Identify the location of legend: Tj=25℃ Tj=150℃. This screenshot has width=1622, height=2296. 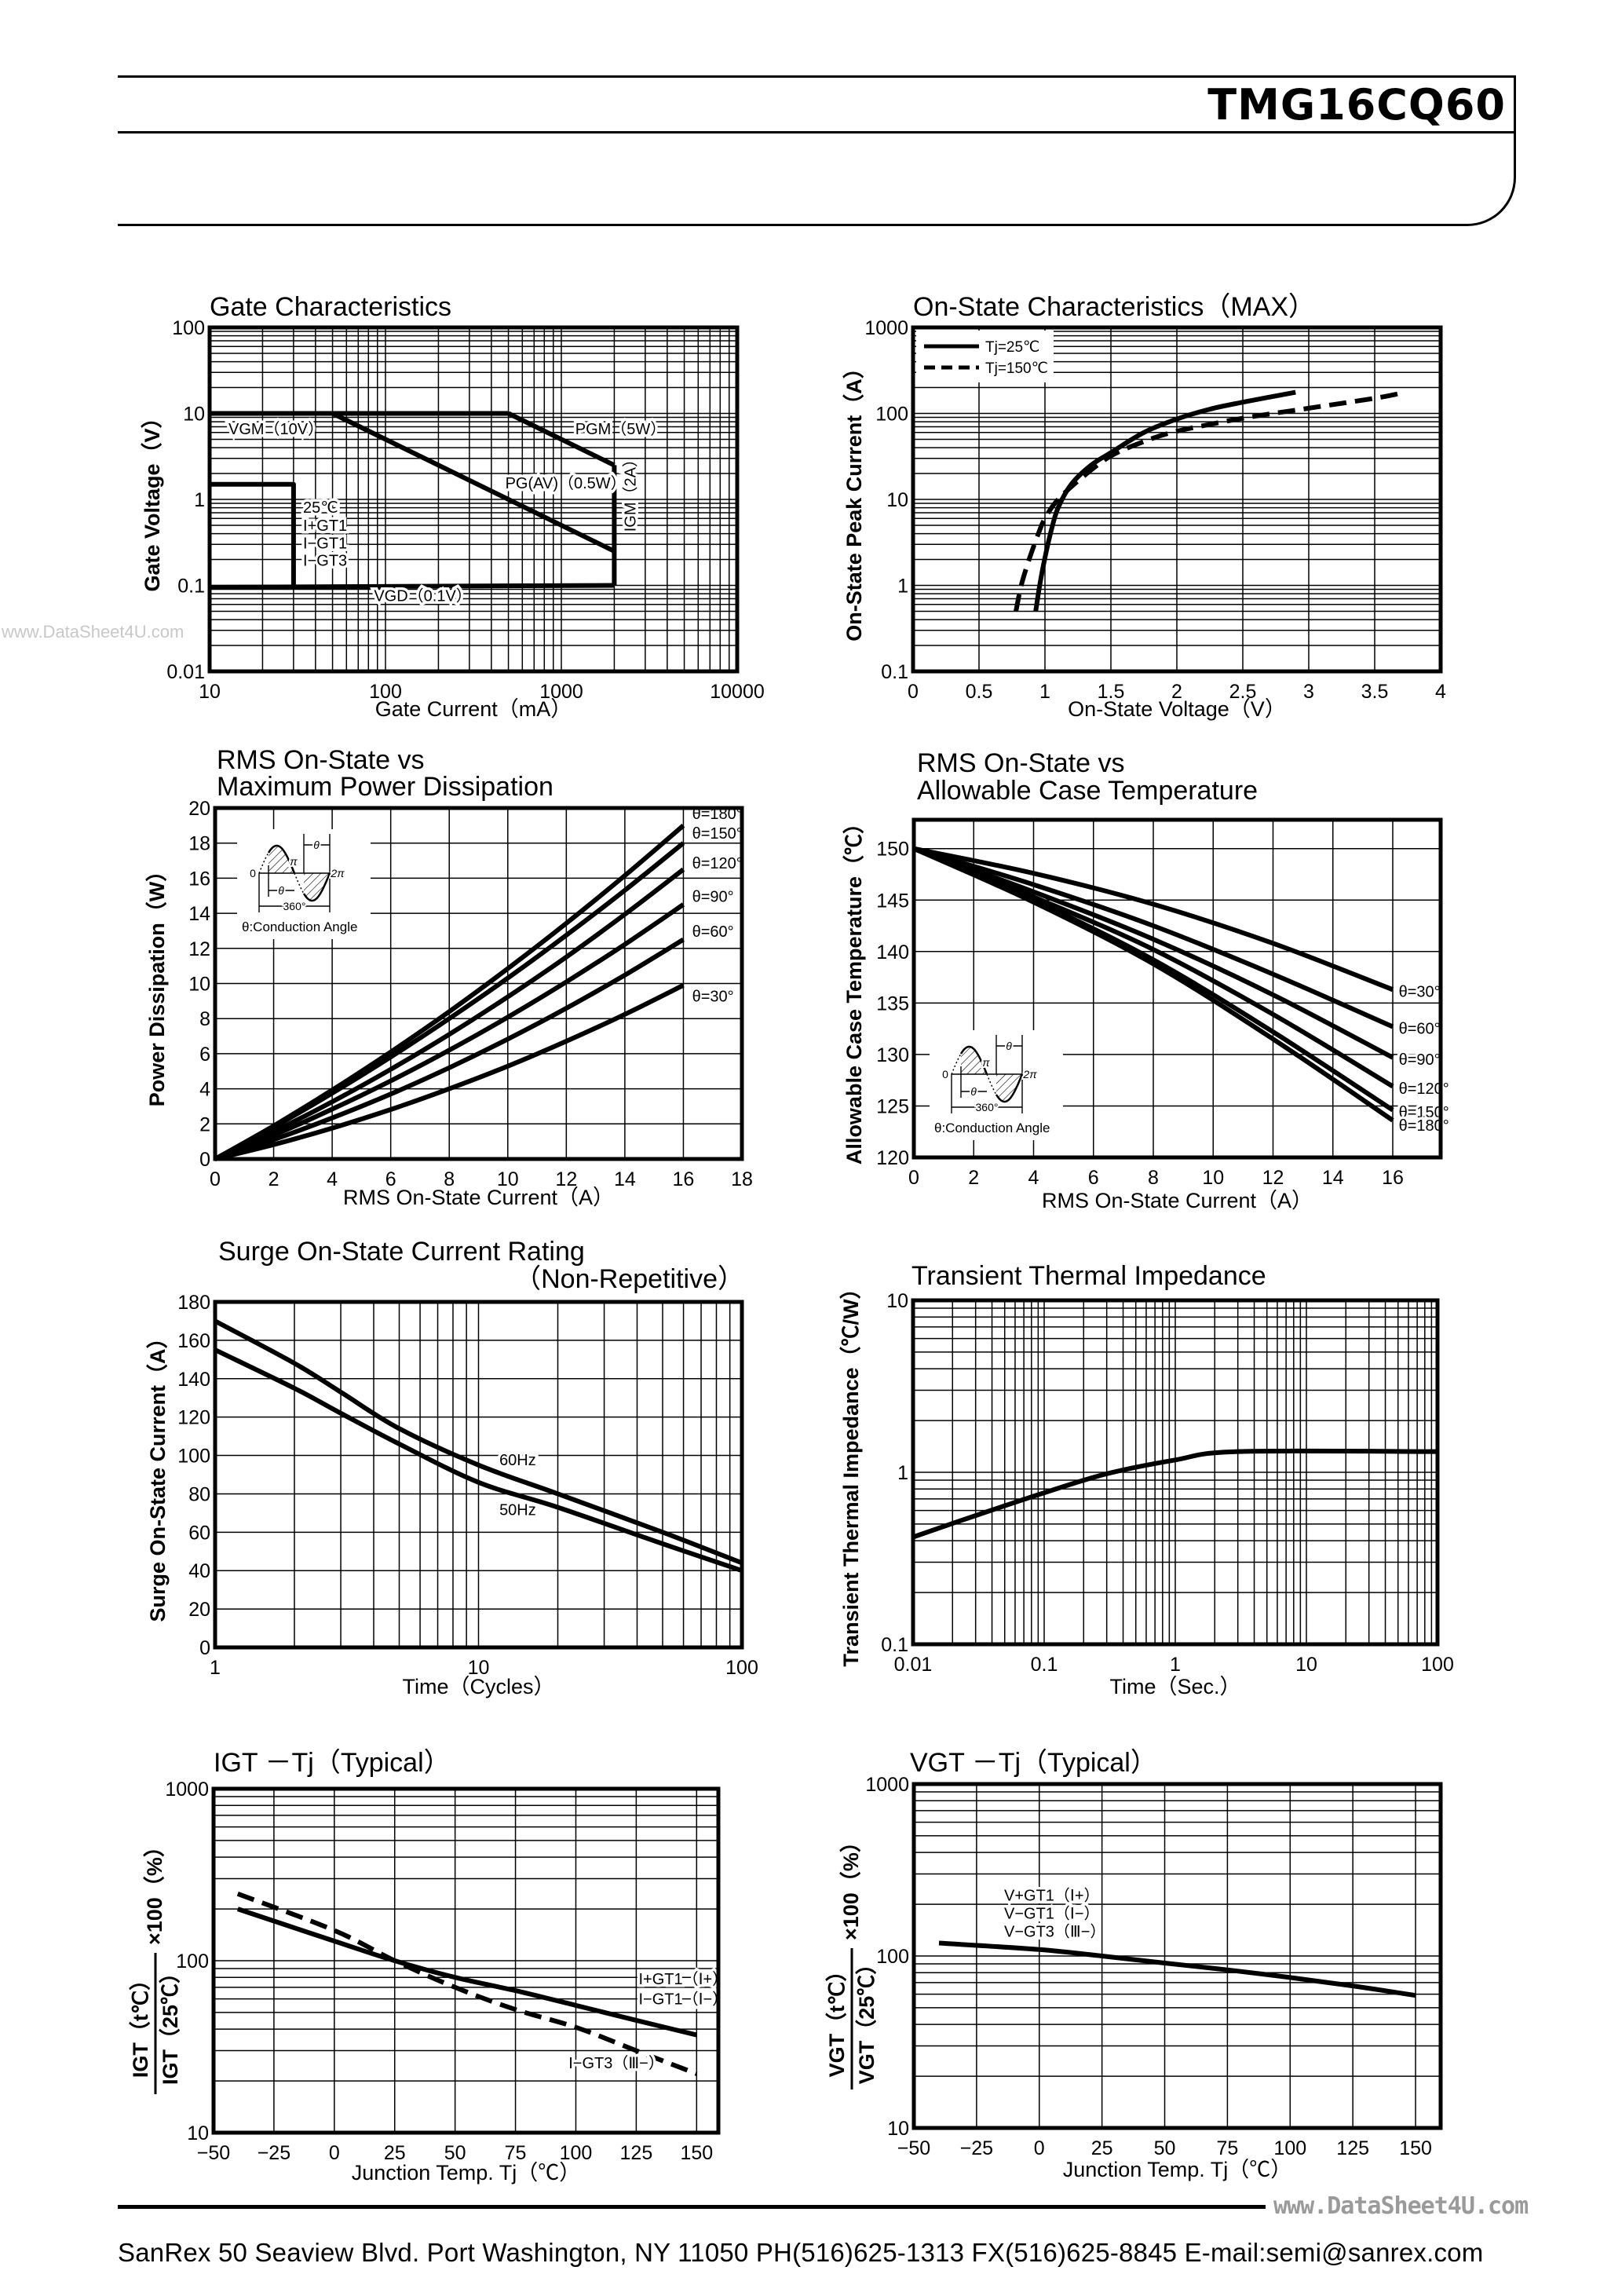
(985, 356).